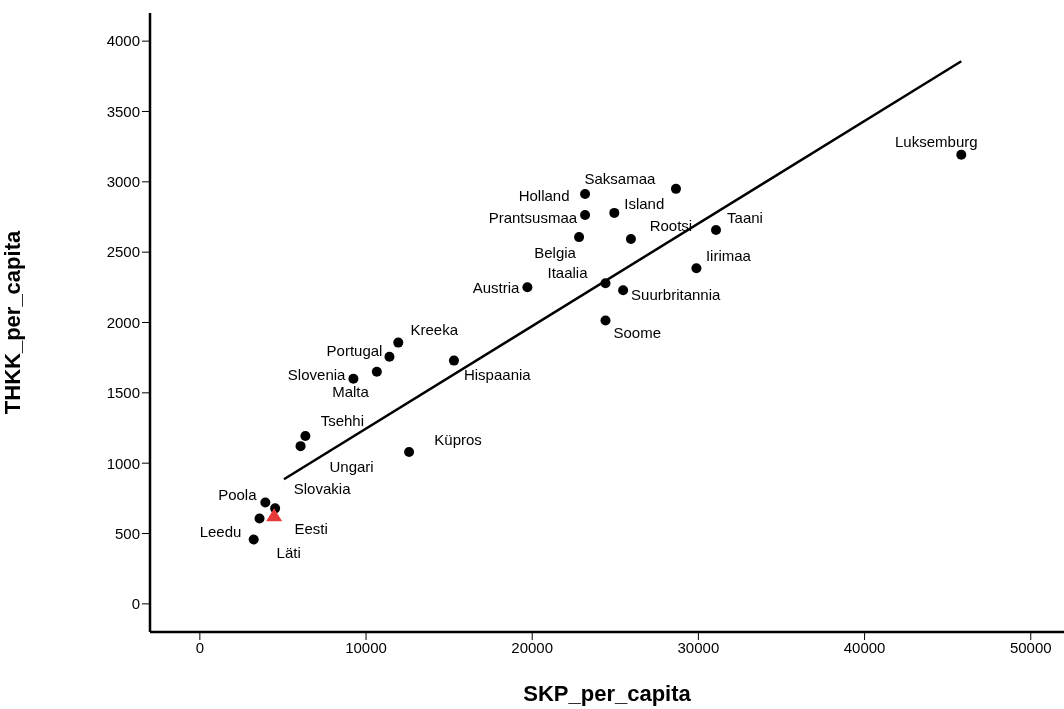  Describe the element at coordinates (607, 693) in the screenshot. I see `x-axis-title: SKP_per_capita` at that location.